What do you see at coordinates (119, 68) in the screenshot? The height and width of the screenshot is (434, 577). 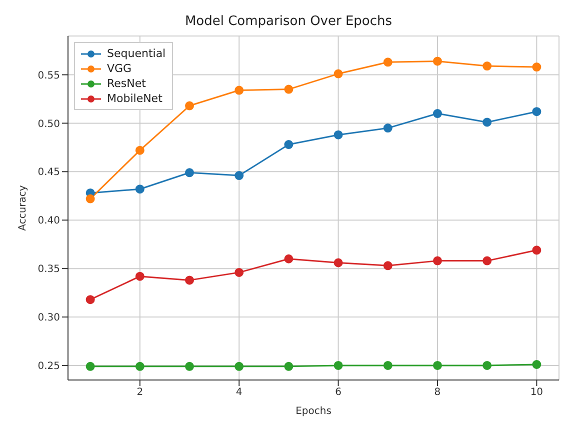 I see `legend-label: VGG` at bounding box center [119, 68].